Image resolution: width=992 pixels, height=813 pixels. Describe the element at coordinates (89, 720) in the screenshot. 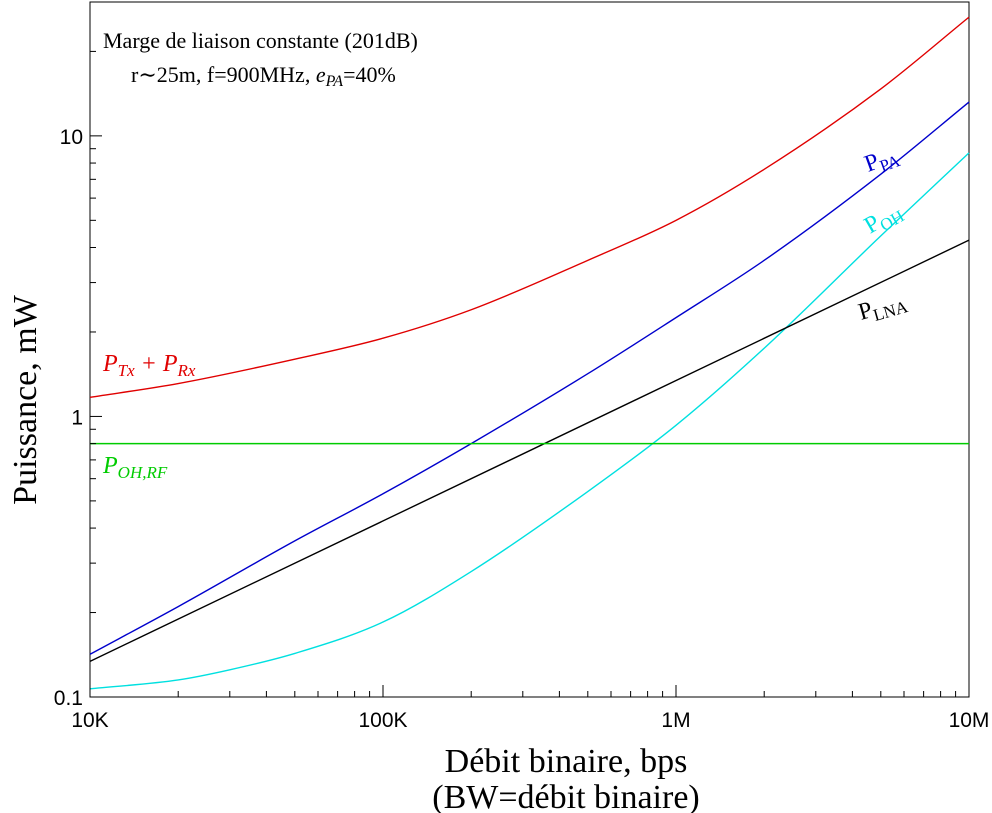

I see `x-tick-label-0: 10K` at that location.